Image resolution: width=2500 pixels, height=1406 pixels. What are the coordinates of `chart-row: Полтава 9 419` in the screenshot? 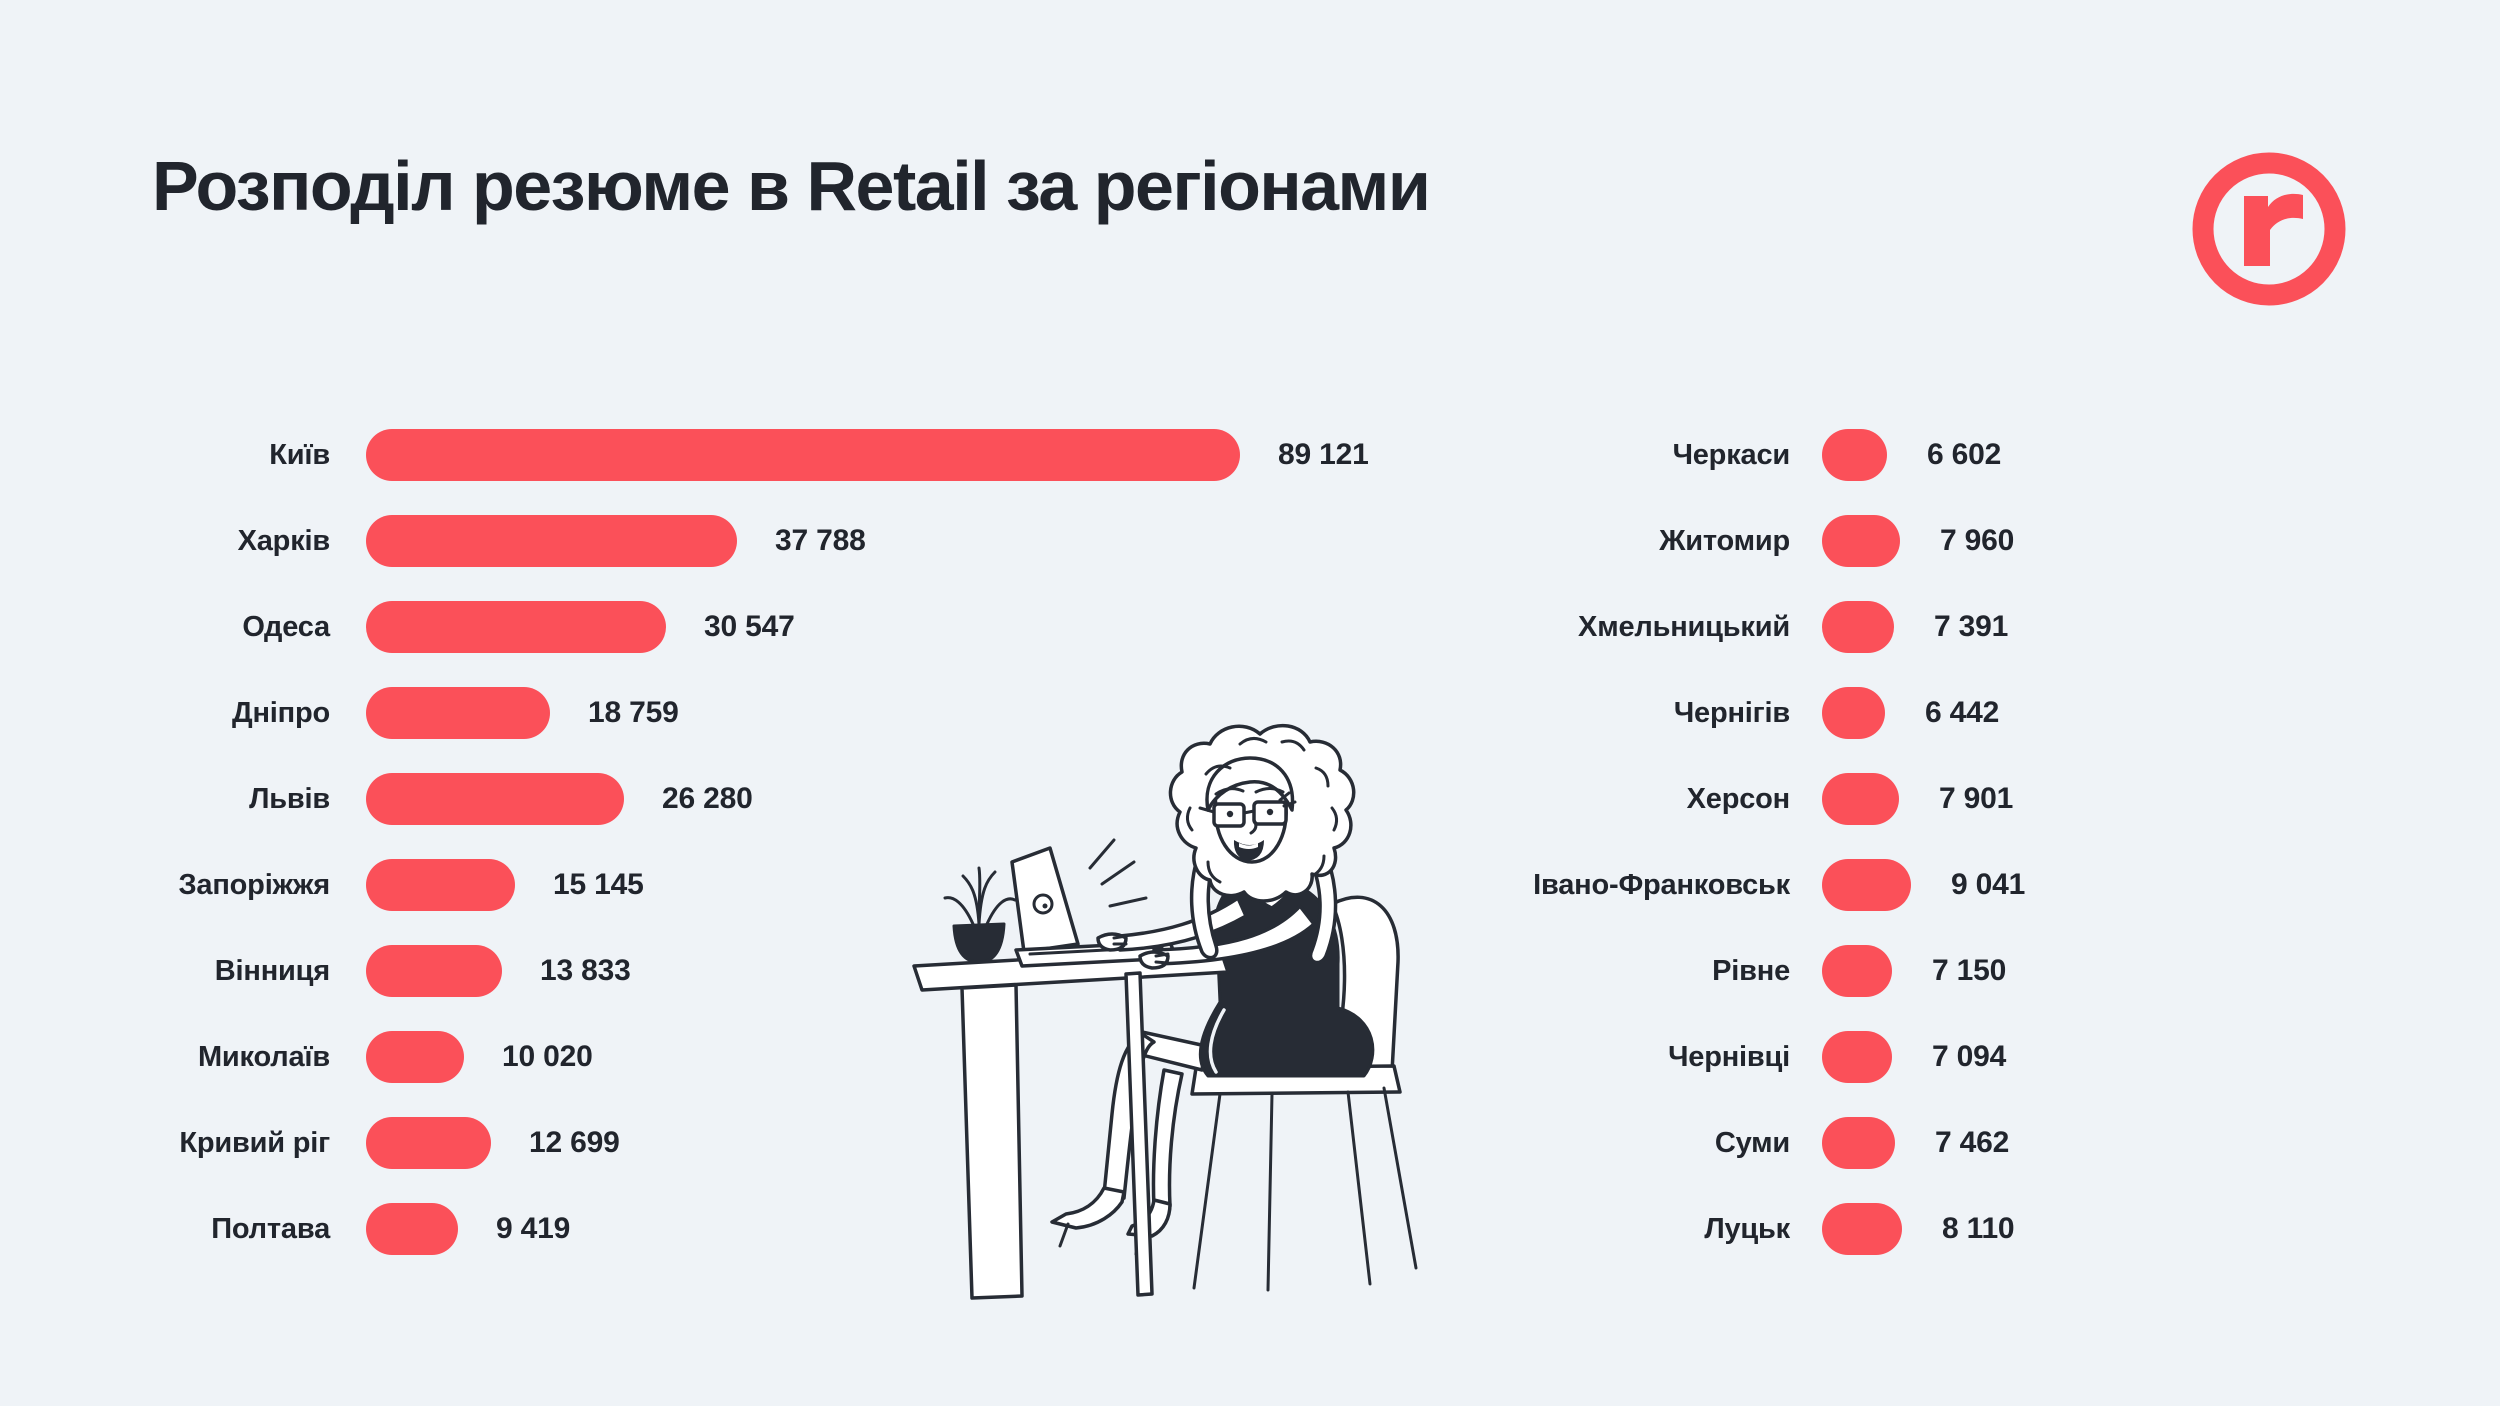 It's located at (750, 1229).